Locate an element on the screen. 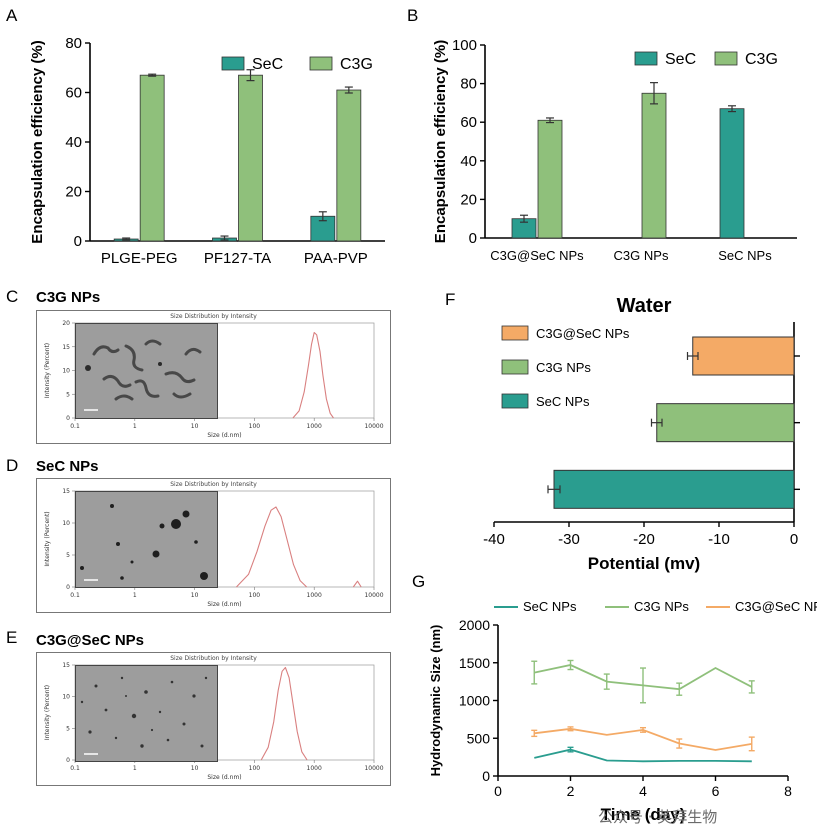 The image size is (817, 830). y-axis-label: Hydrodynamic Size (nm) is located at coordinates (435, 701).